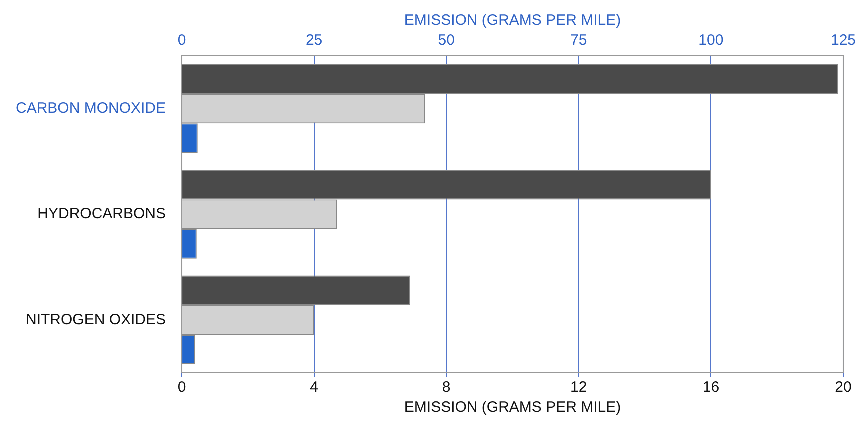  I want to click on x-tick-label: 4, so click(314, 387).